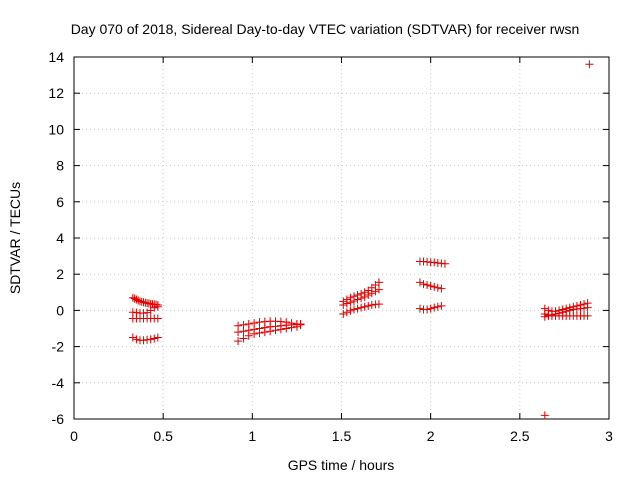  I want to click on x-axis-label: GPS time / hours, so click(341, 465).